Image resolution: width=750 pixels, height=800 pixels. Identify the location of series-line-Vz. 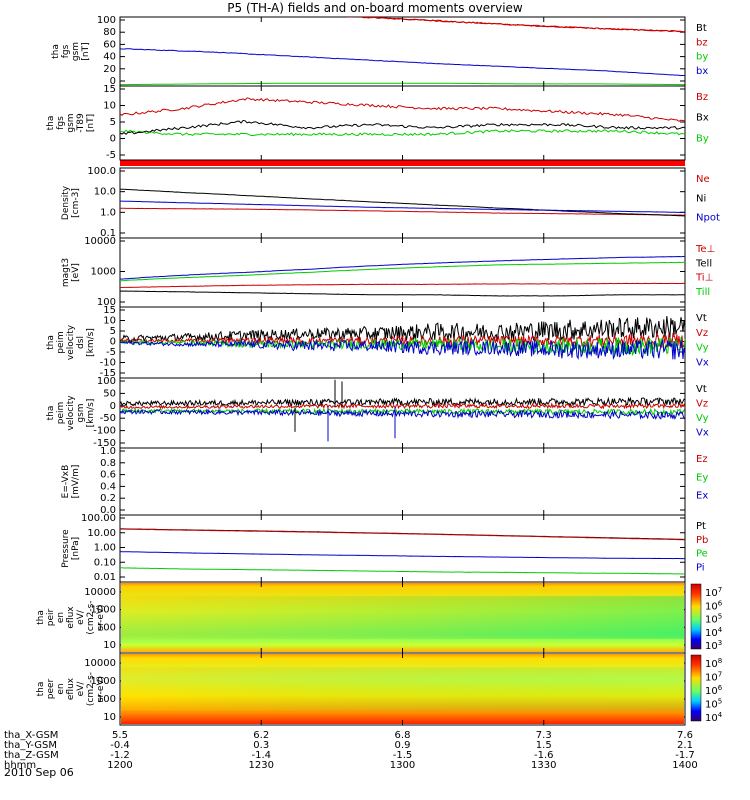
(402, 406).